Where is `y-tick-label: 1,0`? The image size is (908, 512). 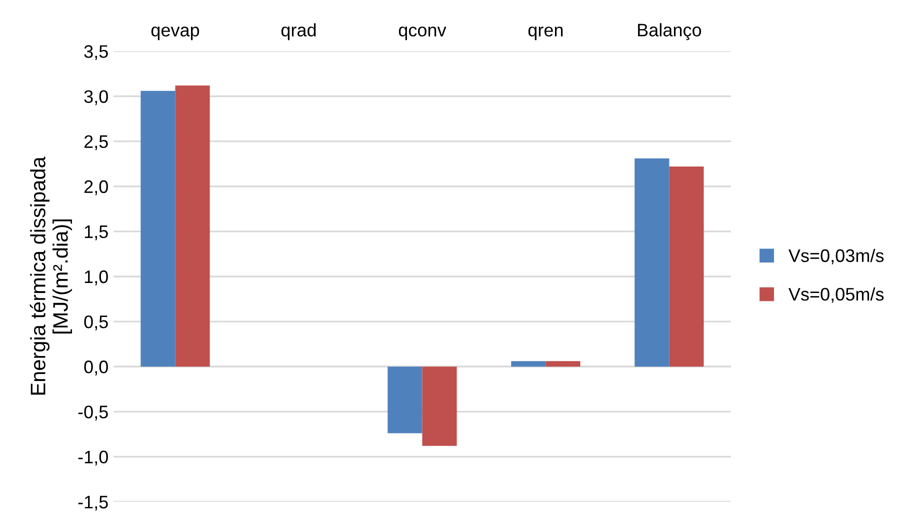
y-tick-label: 1,0 is located at coordinates (96, 278).